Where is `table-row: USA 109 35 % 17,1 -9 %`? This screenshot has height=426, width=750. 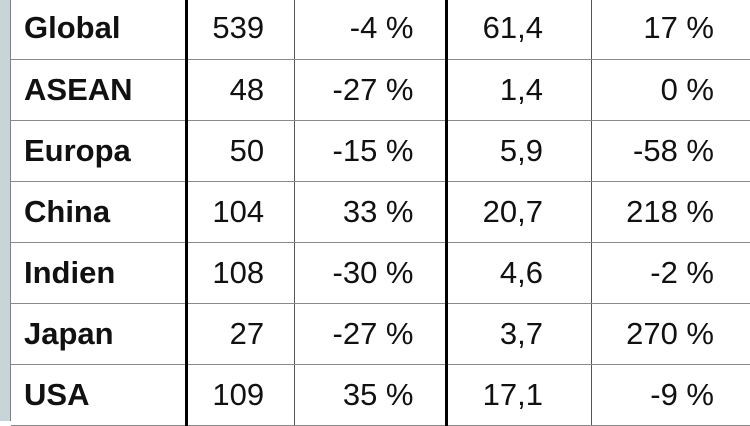
table-row: USA 109 35 % 17,1 -9 % is located at coordinates (380, 395).